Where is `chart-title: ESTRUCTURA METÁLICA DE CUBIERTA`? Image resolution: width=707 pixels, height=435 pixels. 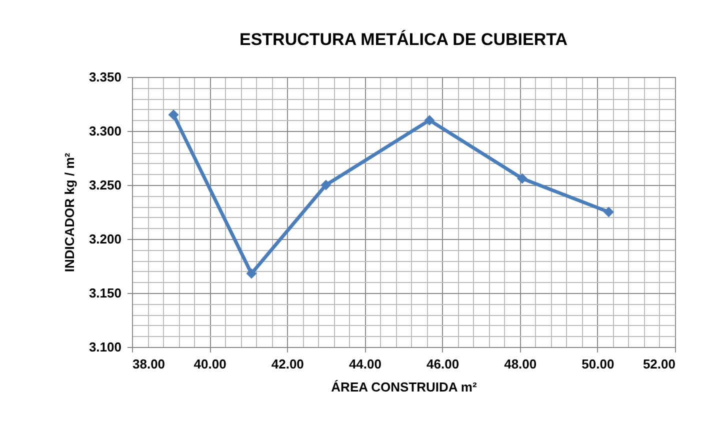
chart-title: ESTRUCTURA METÁLICA DE CUBIERTA is located at coordinates (403, 39).